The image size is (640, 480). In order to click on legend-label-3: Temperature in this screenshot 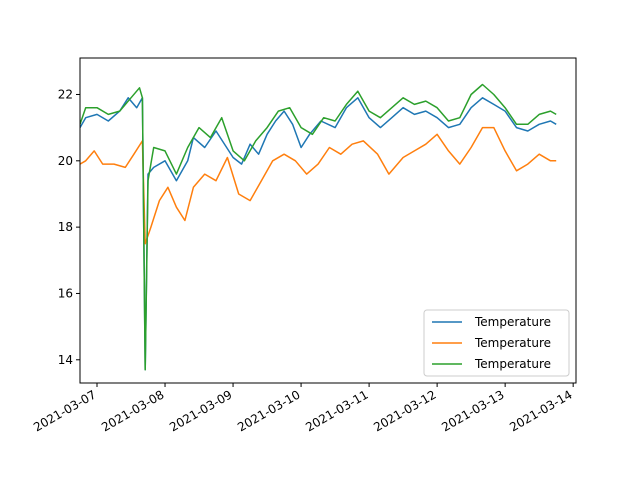, I will do `click(512, 364)`.